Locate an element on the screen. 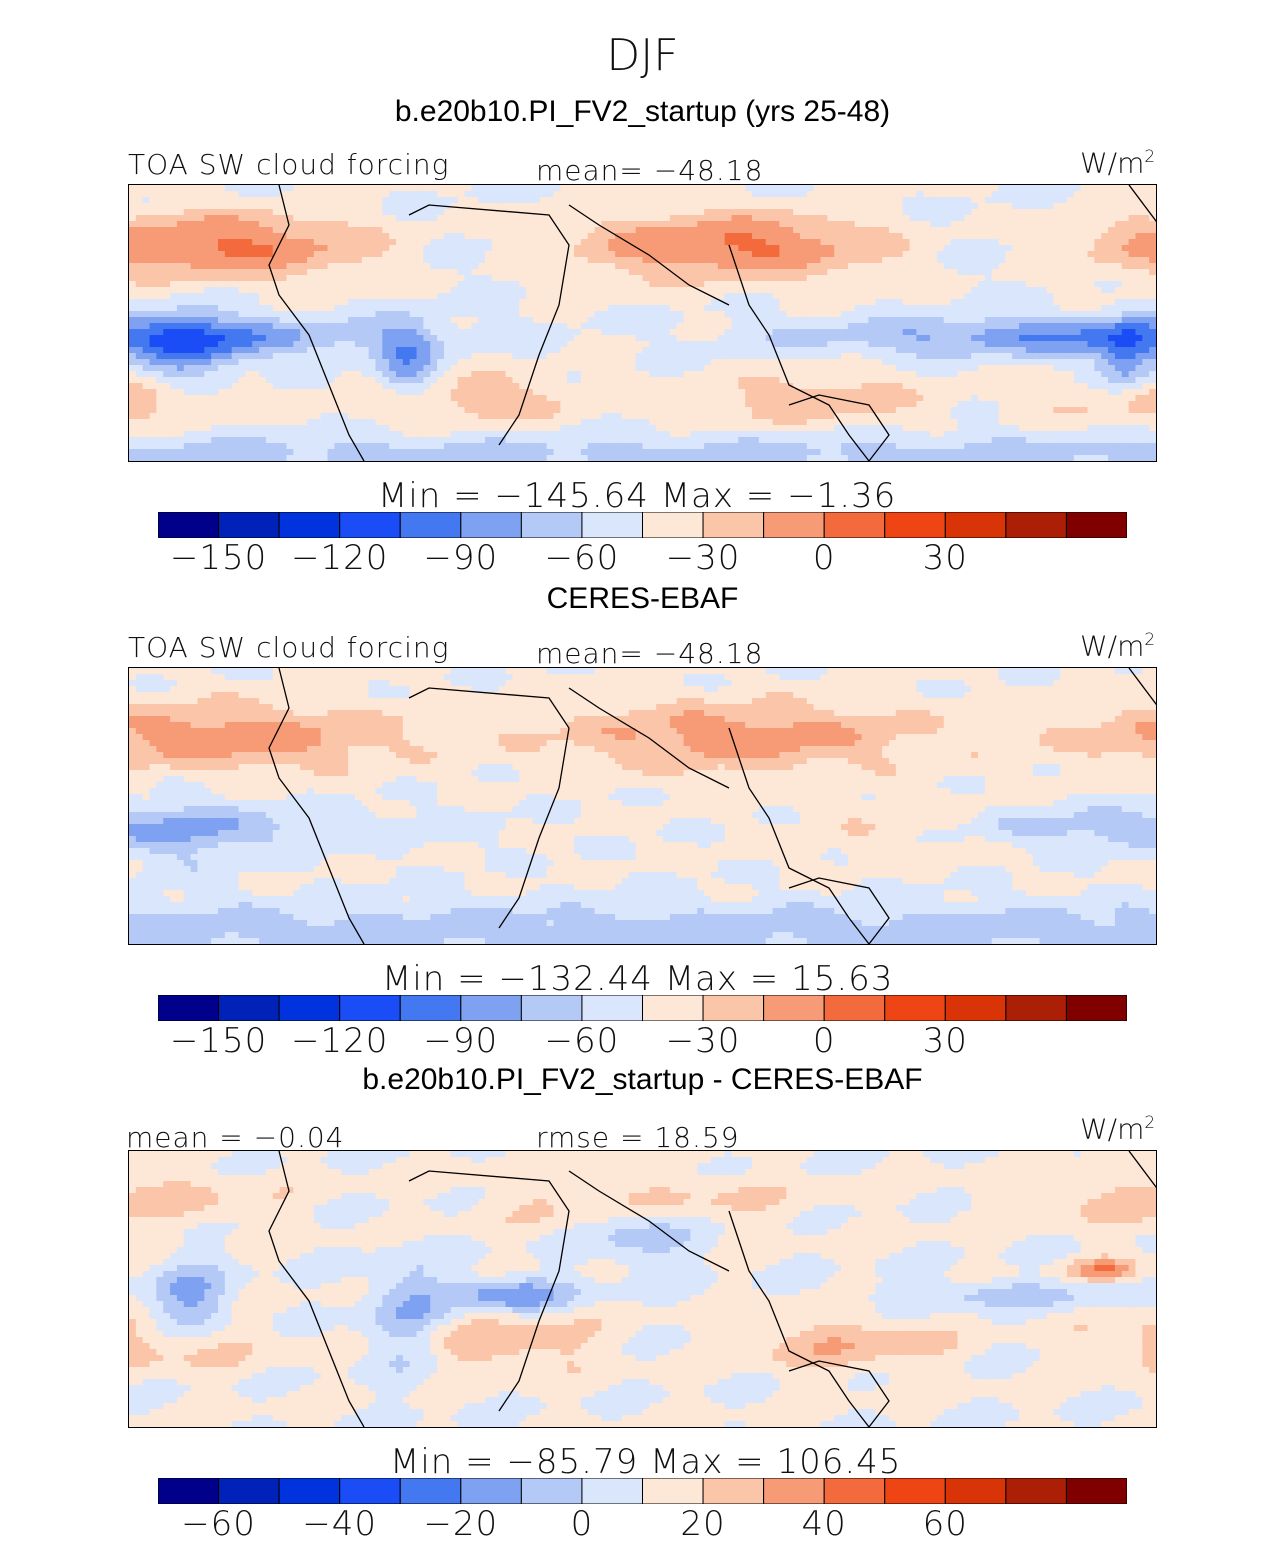  panel1-minmax: Min = −145.64 Max = −1.36 is located at coordinates (637, 496).